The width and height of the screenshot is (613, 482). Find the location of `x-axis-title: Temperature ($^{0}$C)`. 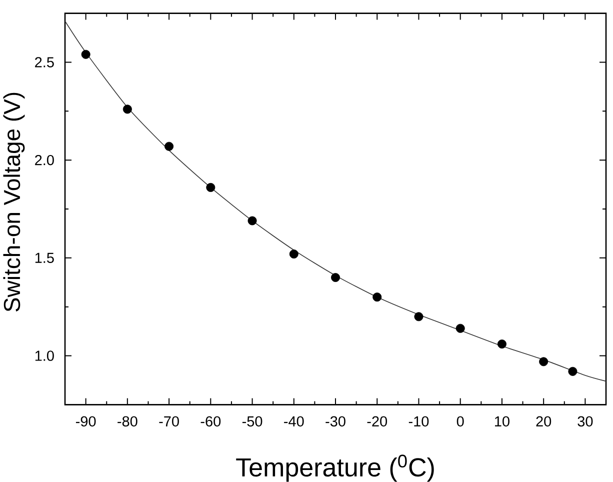

x-axis-title: Temperature ($^{0}$C) is located at coordinates (335, 468).